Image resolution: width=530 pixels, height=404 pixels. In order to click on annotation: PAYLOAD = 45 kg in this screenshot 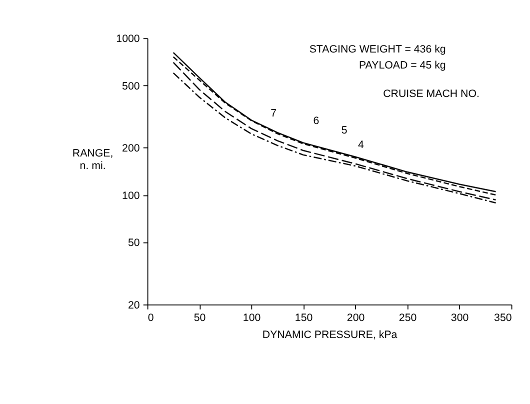, I will do `click(402, 65)`.